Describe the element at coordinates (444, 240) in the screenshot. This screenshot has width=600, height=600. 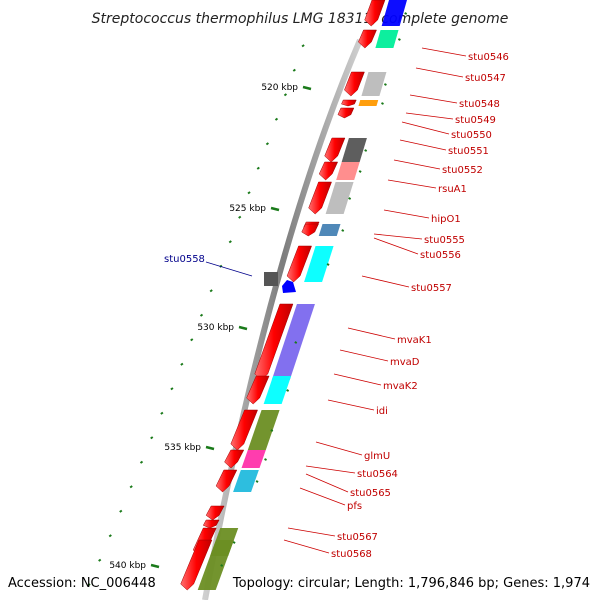
I see `gene-label: stu0555` at that location.